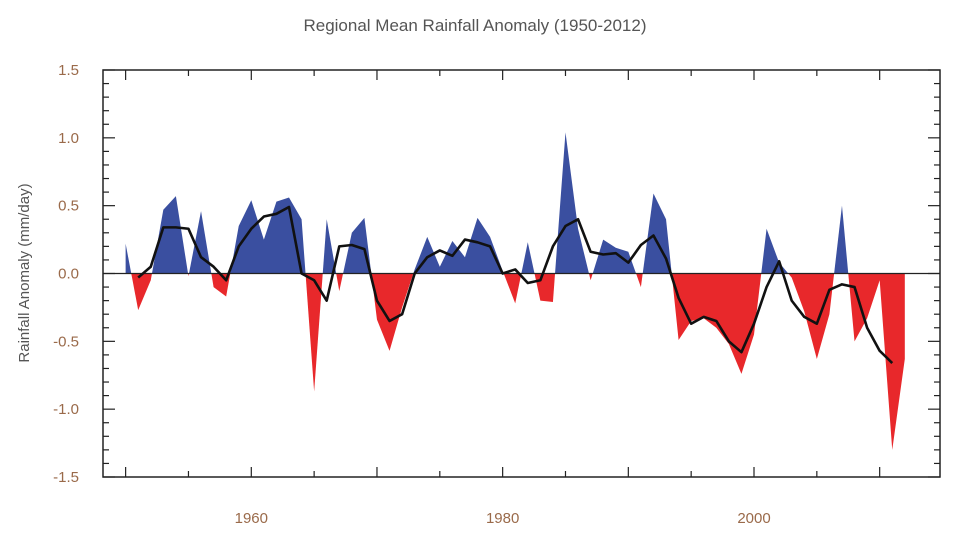  What do you see at coordinates (66, 477) in the screenshot?
I see `y-tick-label: -1.5` at bounding box center [66, 477].